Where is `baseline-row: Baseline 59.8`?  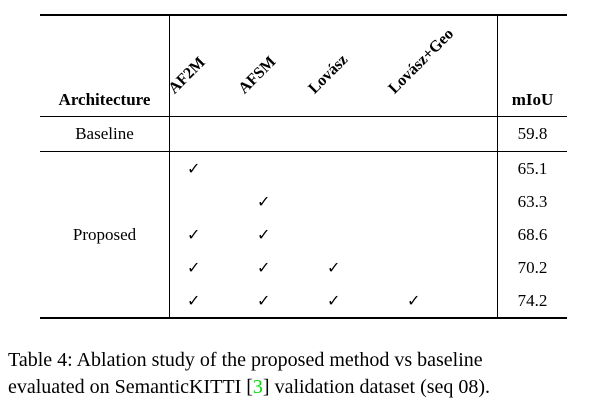 baseline-row: Baseline 59.8 is located at coordinates (303, 134).